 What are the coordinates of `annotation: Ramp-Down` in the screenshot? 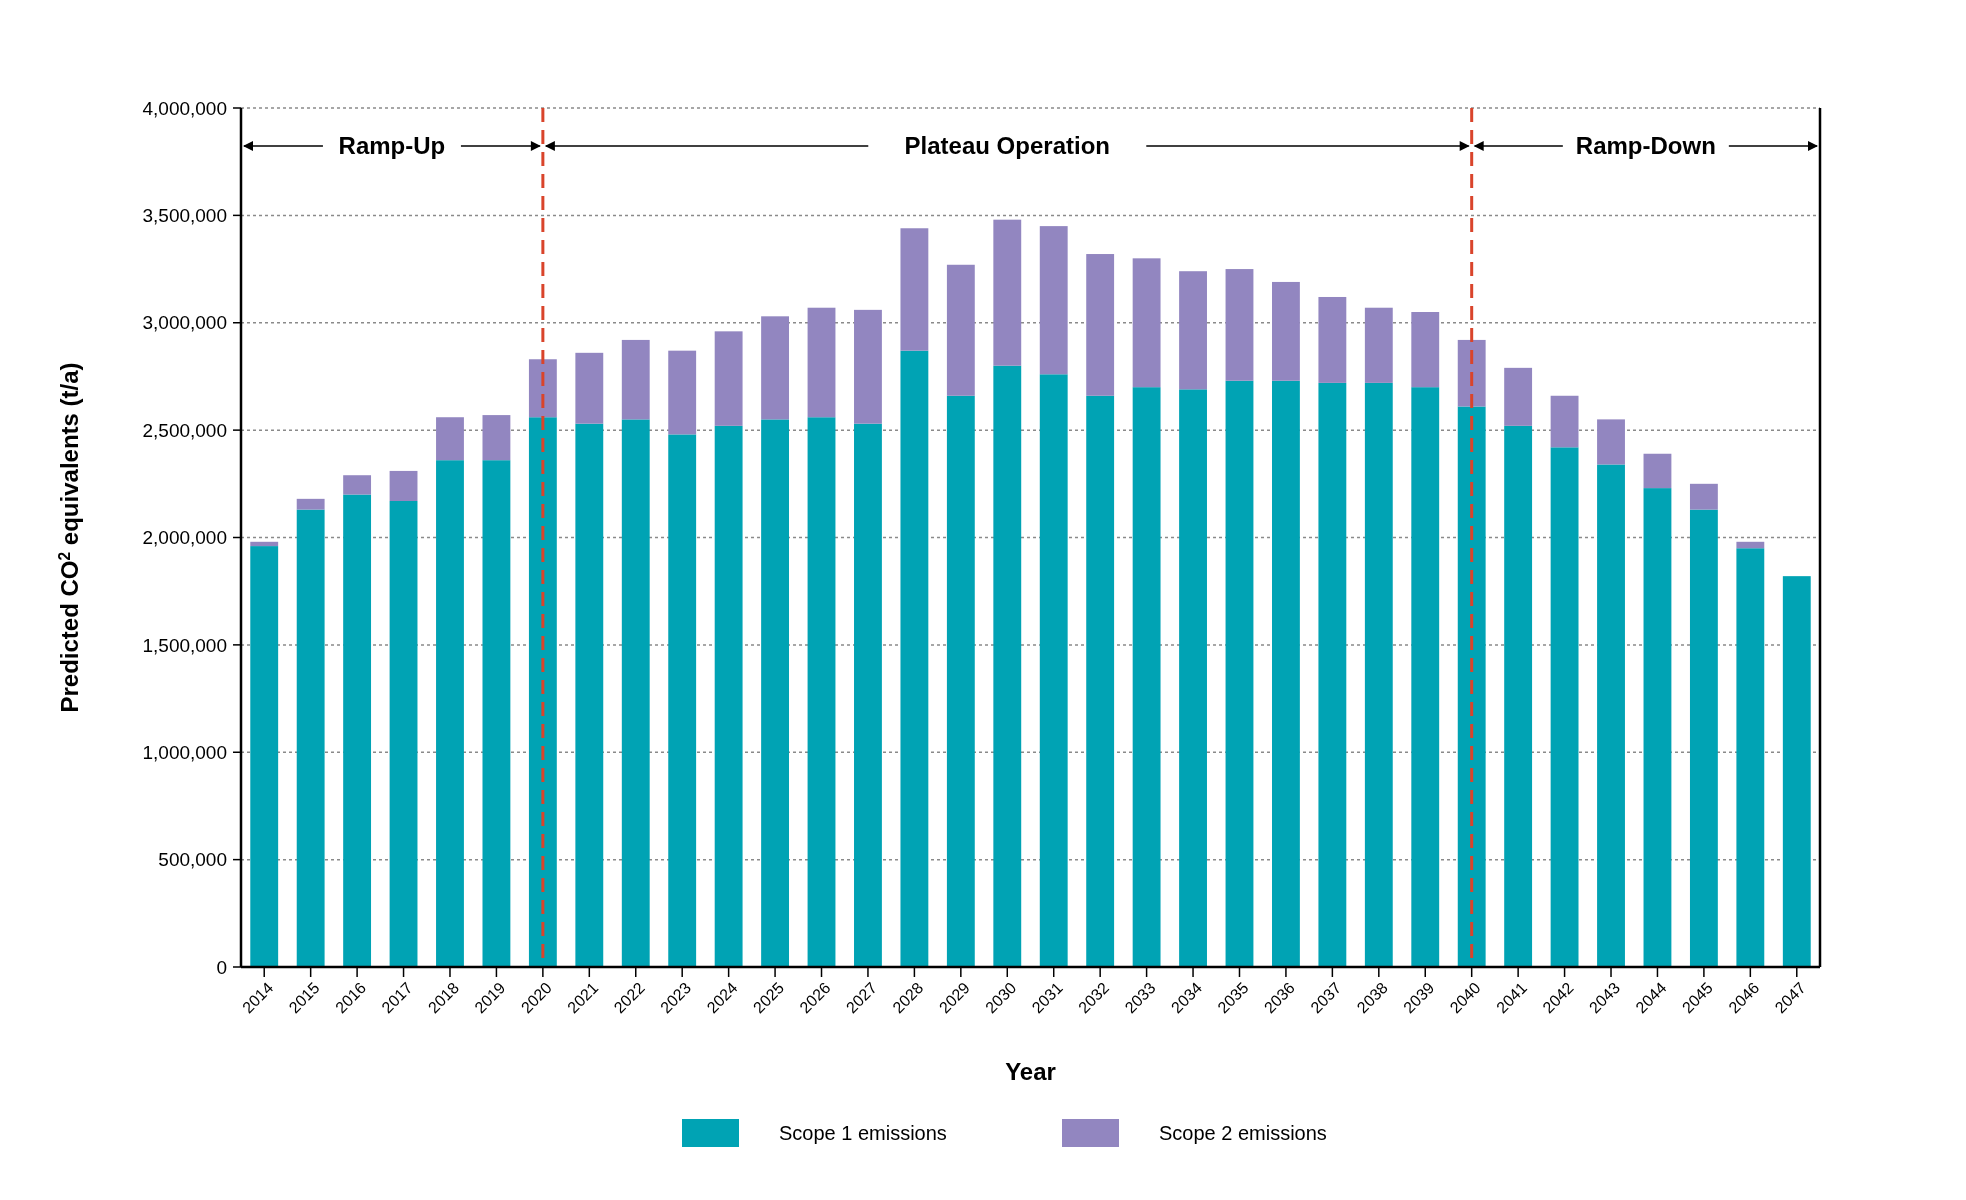 It's located at (1645, 145).